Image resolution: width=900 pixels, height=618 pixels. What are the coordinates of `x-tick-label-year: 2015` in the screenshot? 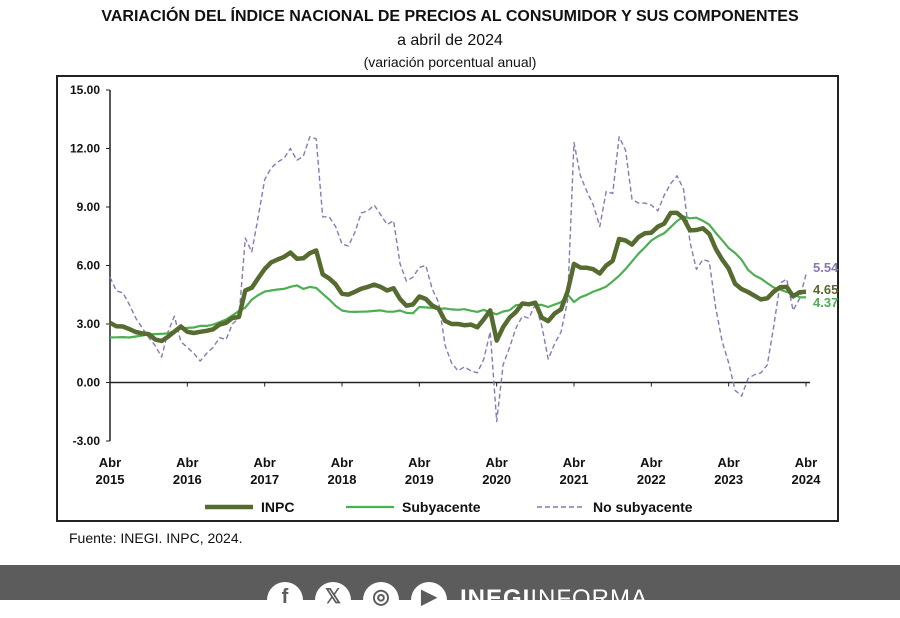 It's located at (110, 479).